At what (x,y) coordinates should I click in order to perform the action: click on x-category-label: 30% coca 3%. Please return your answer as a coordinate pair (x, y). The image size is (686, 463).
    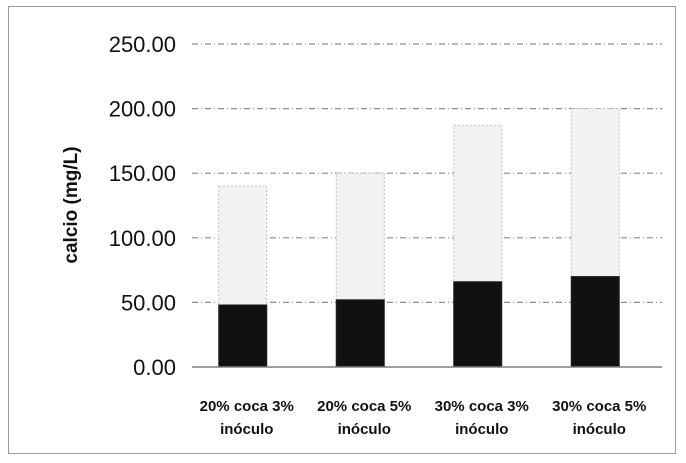
    Looking at the image, I should click on (482, 406).